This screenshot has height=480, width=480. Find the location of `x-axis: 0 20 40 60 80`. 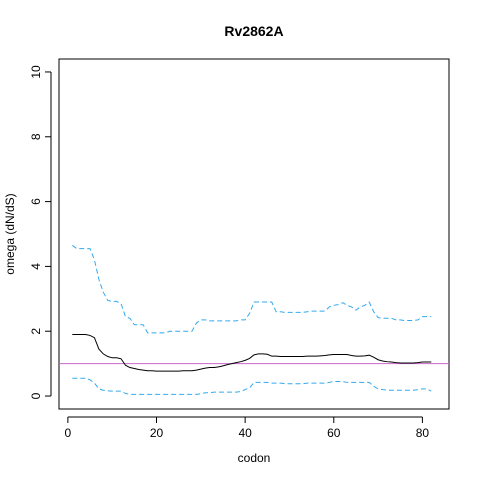

x-axis: 0 20 40 60 80 is located at coordinates (247, 428).